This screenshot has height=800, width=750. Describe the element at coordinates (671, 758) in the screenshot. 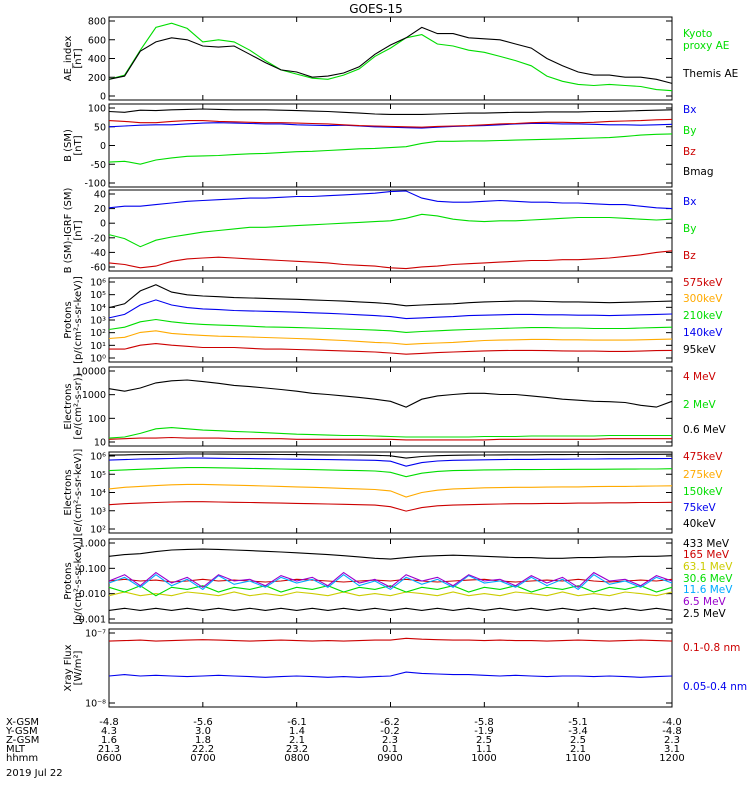

I see `footer-value: 1200` at that location.